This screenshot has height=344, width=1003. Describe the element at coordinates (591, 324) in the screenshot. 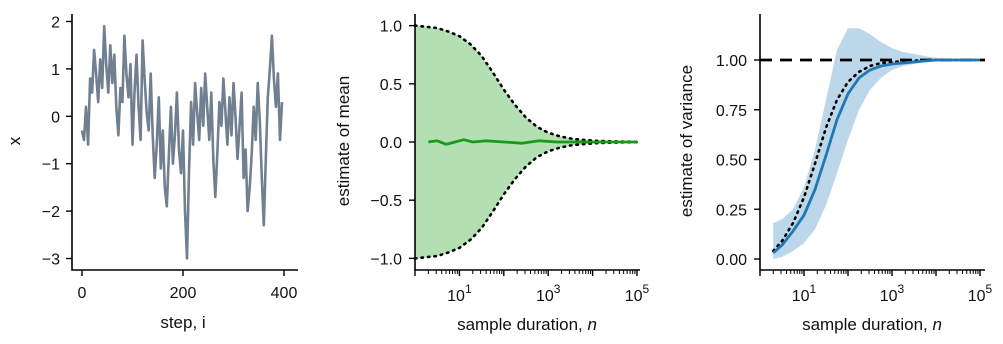

I see `mean-xlabel-variable: n` at that location.